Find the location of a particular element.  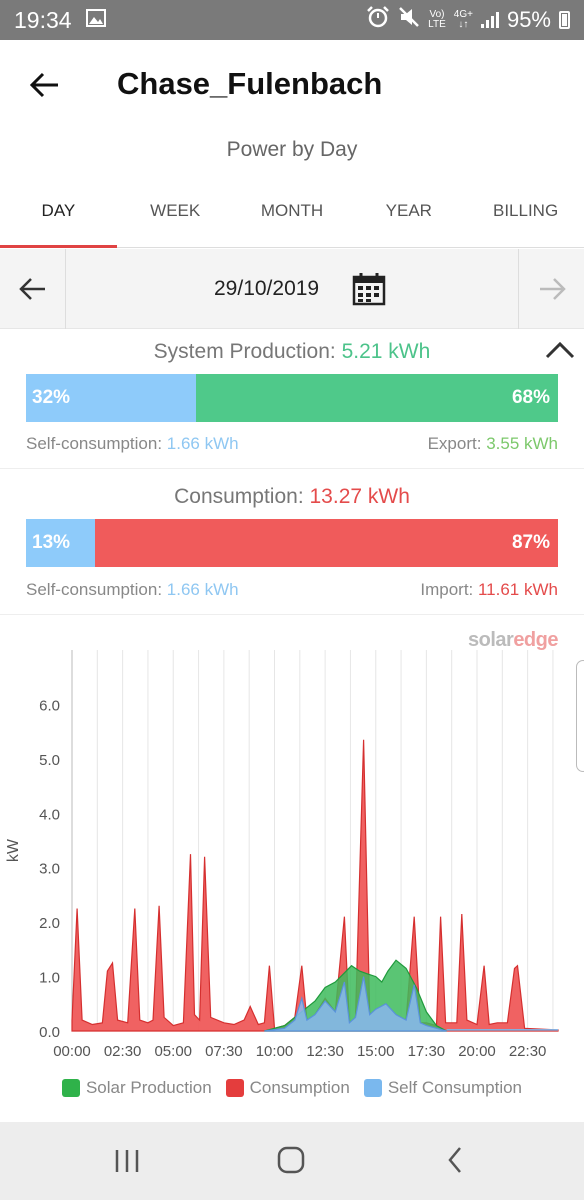

back-icon is located at coordinates (455, 1160).